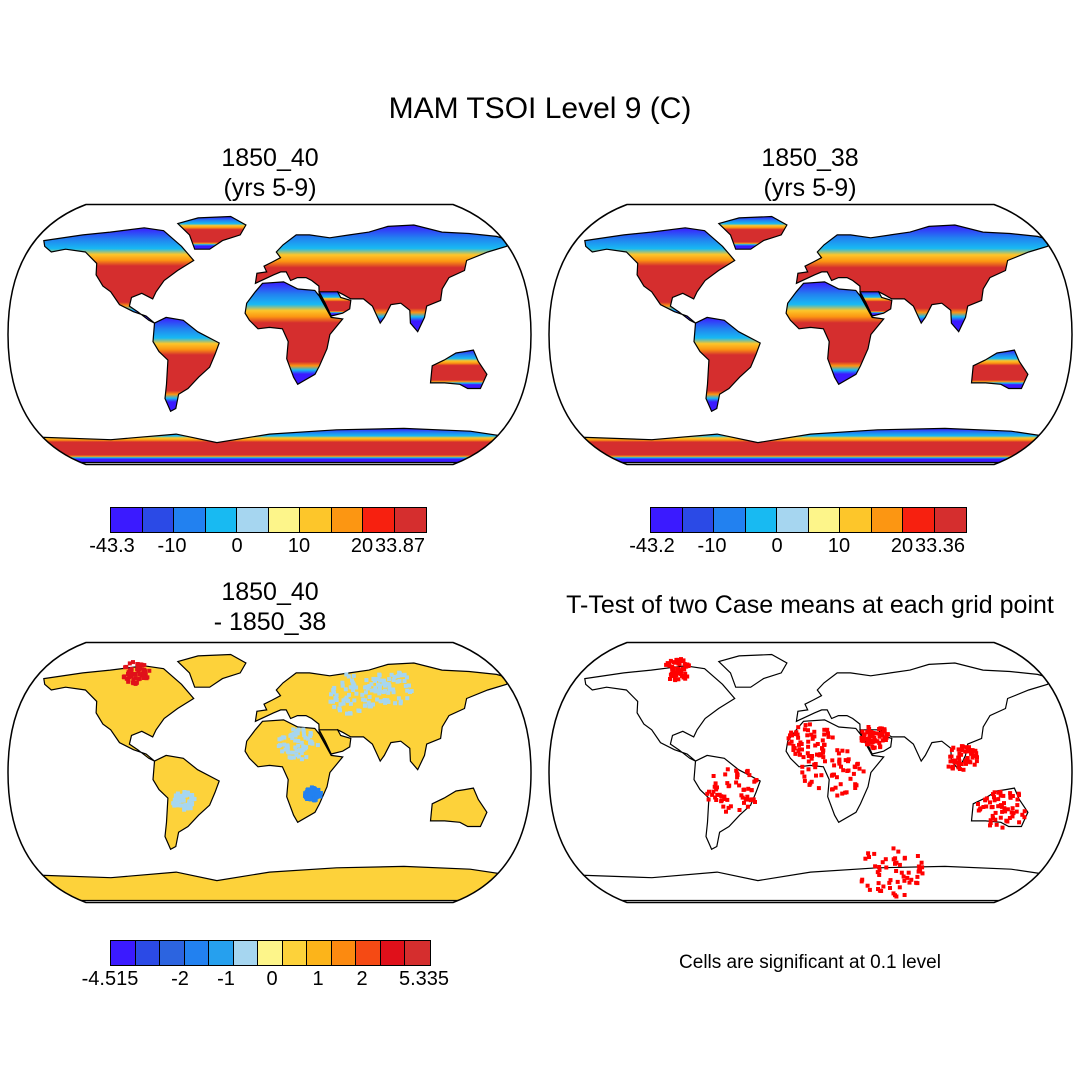  I want to click on figure-title: MAM TSOI Level 9 (C), so click(540, 108).